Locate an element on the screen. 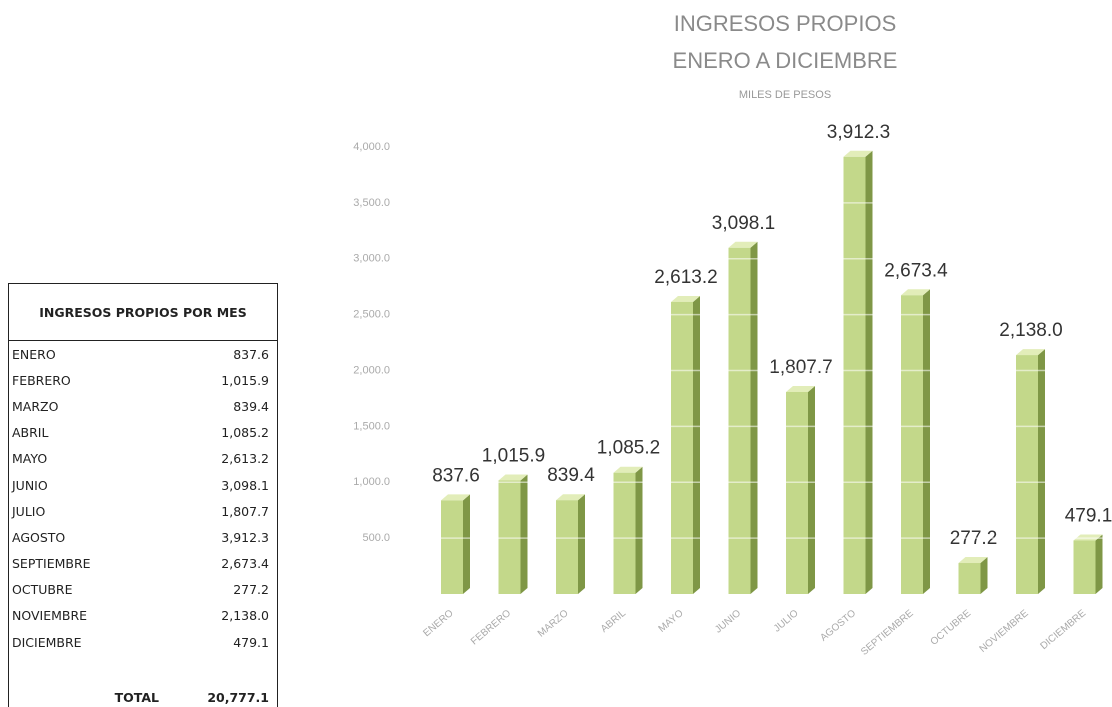  x-tick-label: MAYO is located at coordinates (671, 621).